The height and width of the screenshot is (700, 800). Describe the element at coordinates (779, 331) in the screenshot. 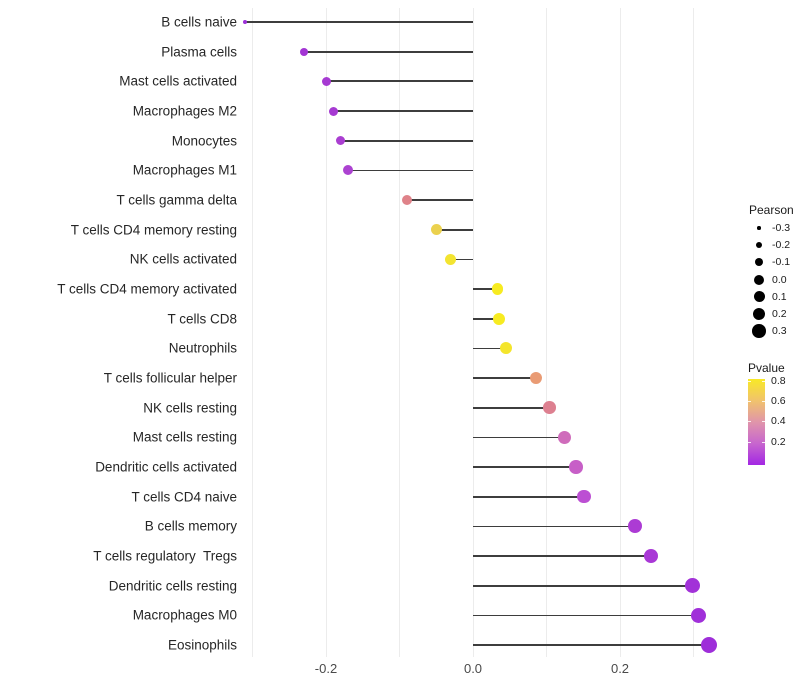

I see `legend-size-label: 0.3` at that location.